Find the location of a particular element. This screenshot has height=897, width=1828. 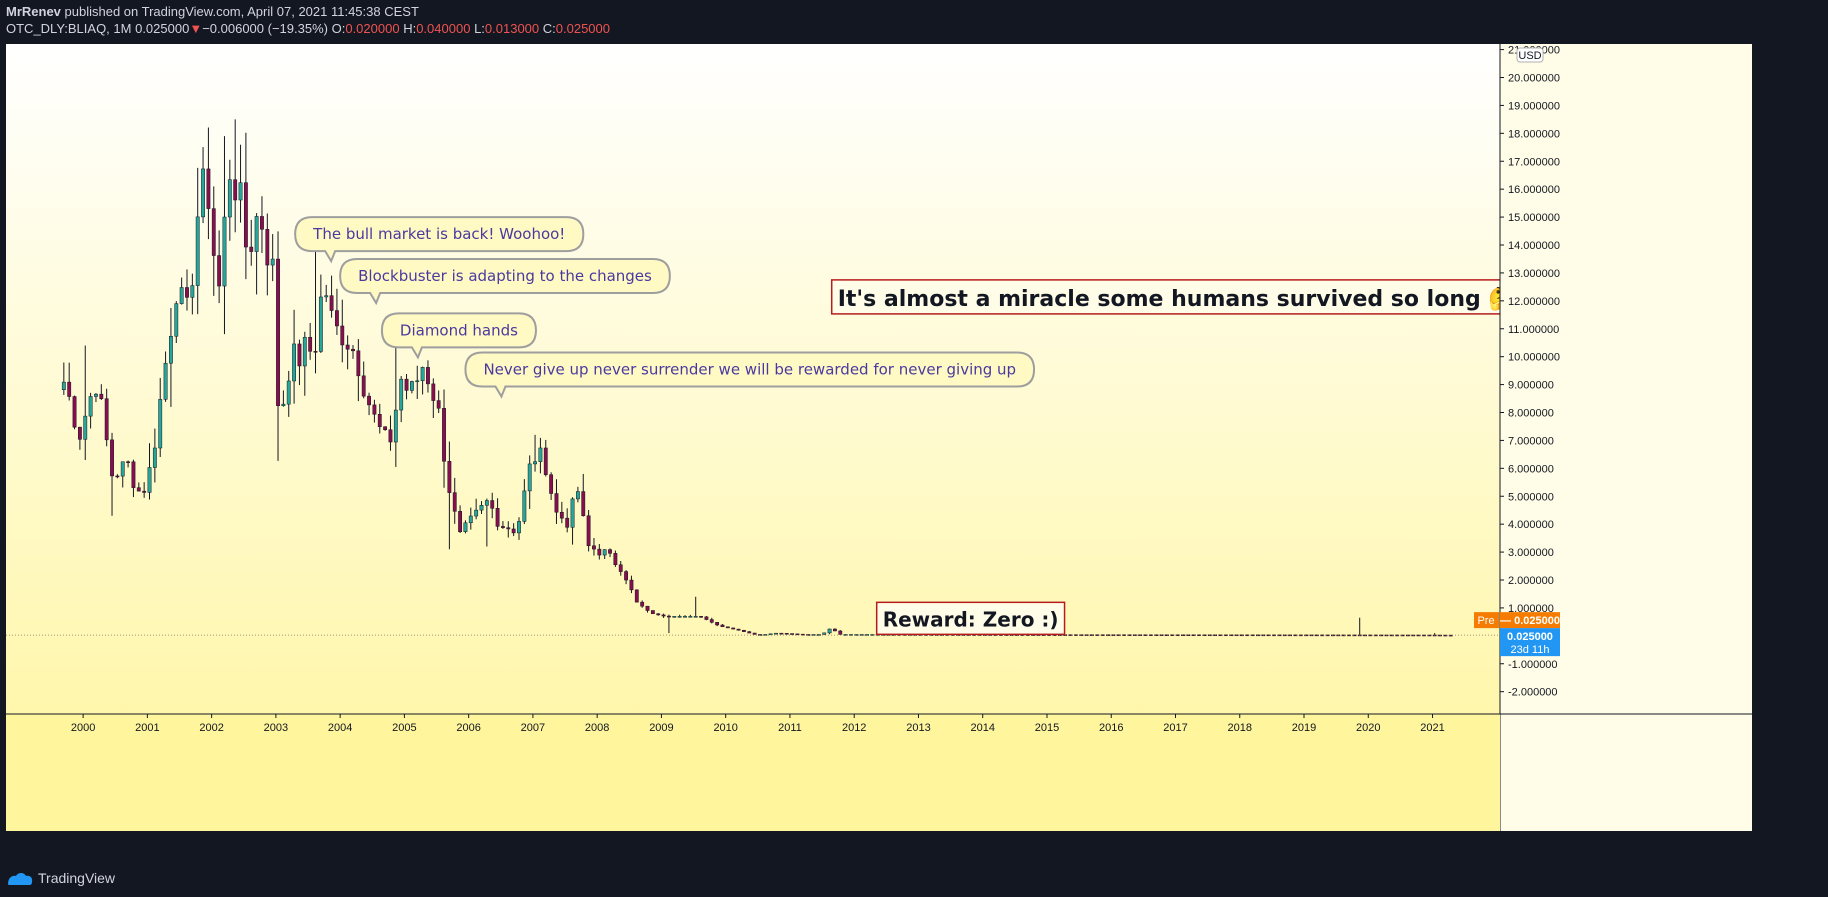

pre-price-tag is located at coordinates (1530, 620).